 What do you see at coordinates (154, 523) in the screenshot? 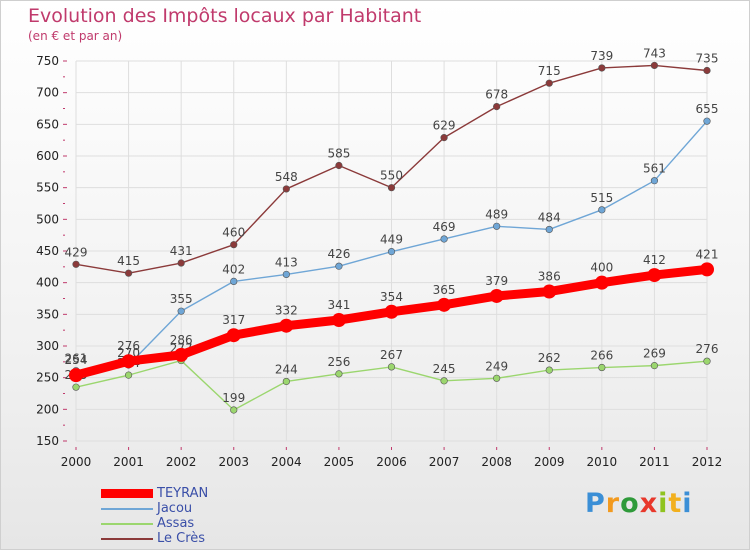
I see `legend-item: Assas` at bounding box center [154, 523].